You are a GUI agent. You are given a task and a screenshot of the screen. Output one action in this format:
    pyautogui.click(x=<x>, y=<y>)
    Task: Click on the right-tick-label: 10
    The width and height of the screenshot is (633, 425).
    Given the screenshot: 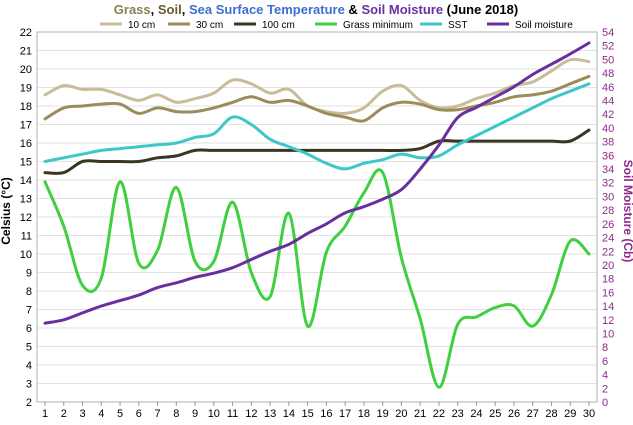 What is the action you would take?
    pyautogui.click(x=608, y=334)
    